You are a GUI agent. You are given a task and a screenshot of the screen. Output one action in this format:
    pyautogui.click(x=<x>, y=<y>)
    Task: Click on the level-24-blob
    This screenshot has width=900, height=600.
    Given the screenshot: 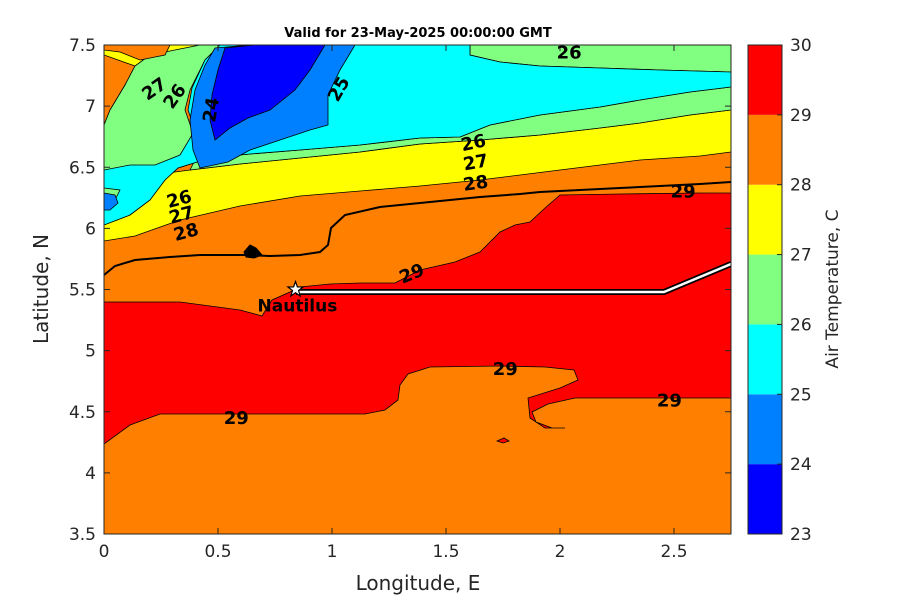 What is the action you would take?
    pyautogui.click(x=111, y=201)
    